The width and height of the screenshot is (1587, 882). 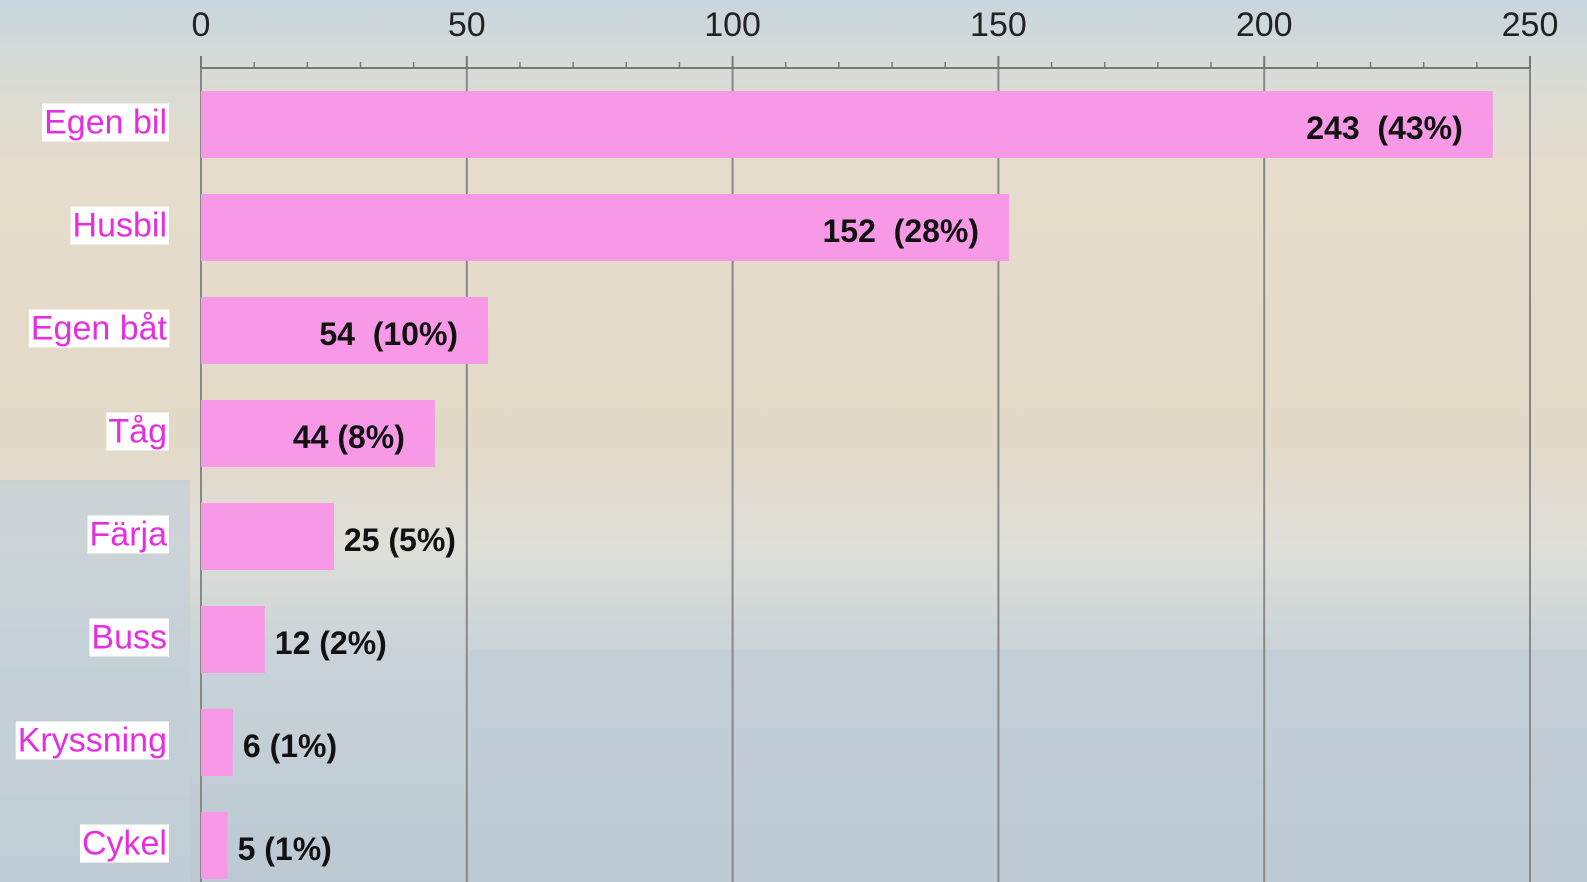 I want to click on value-label: 6 (1%), so click(x=290, y=746).